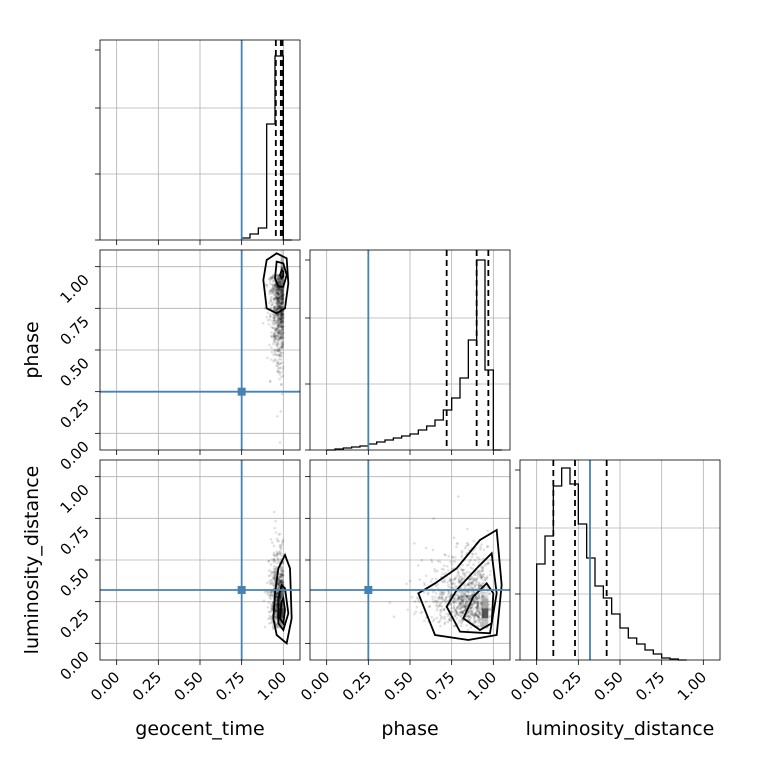  I want to click on density-cell, so click(282, 255).